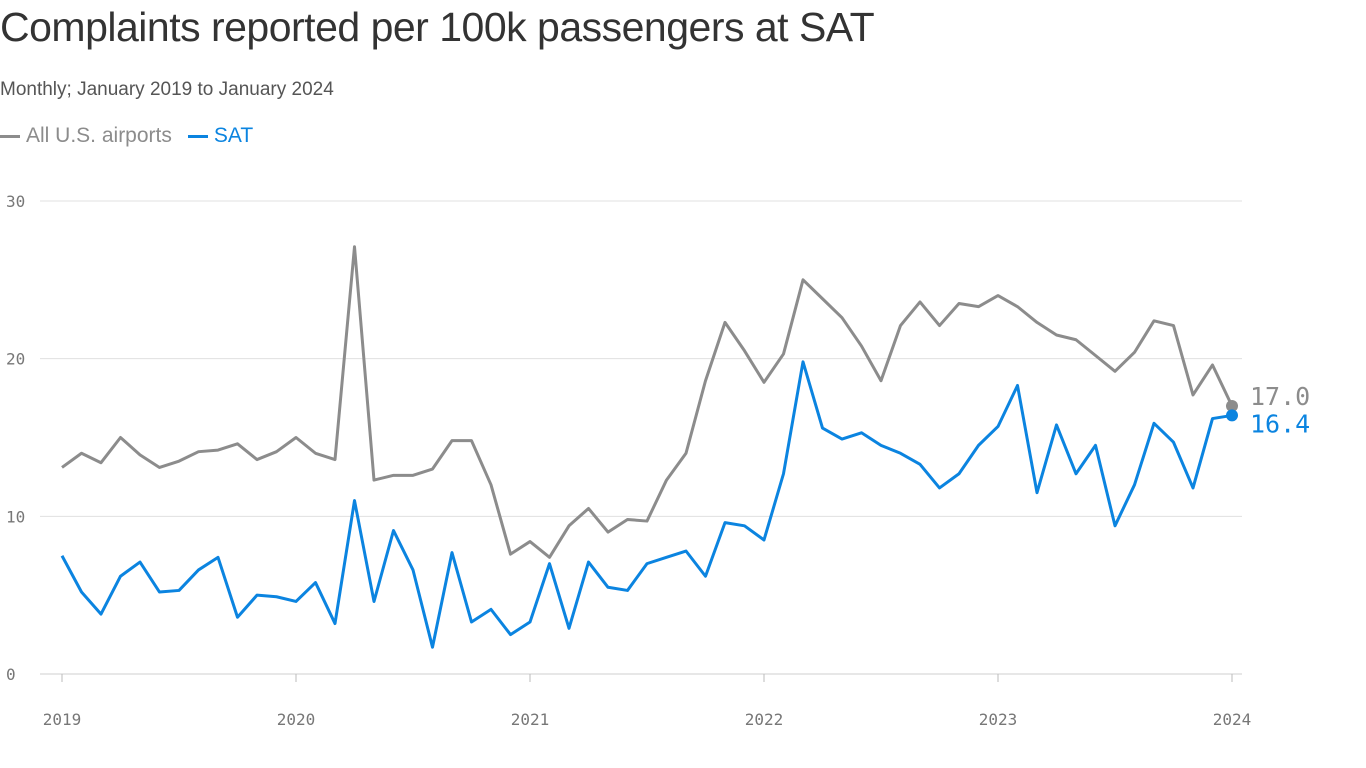 Image resolution: width=1366 pixels, height=768 pixels. Describe the element at coordinates (99, 135) in the screenshot. I see `legend-label: All U.S. airports` at that location.